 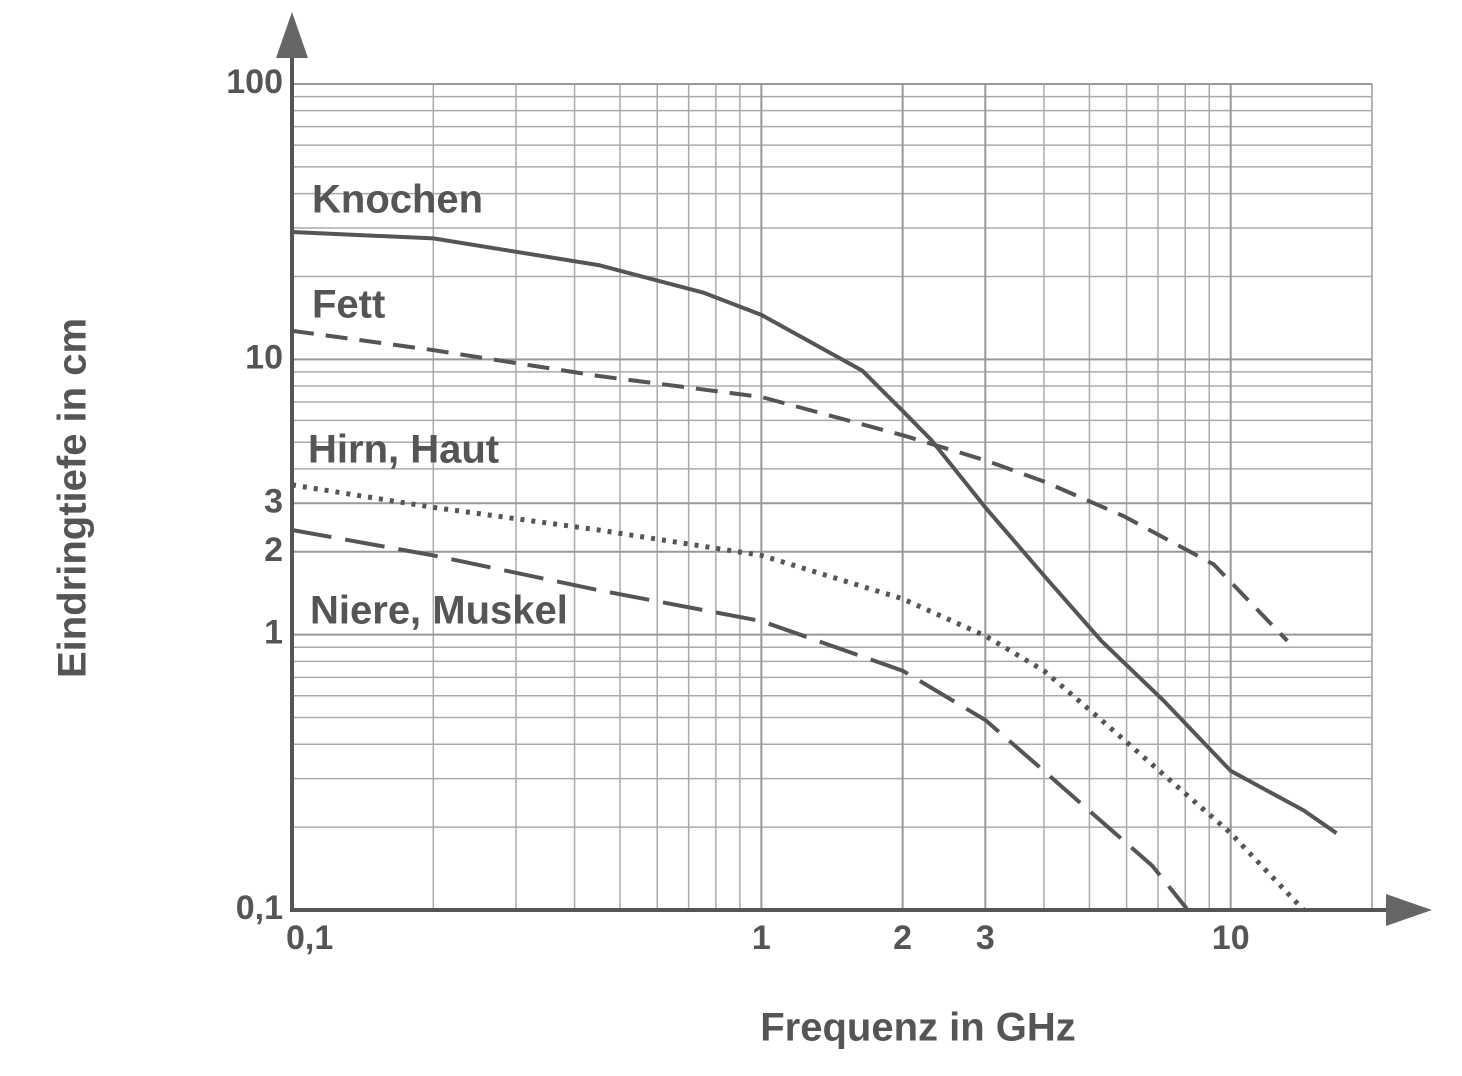 What do you see at coordinates (259, 908) in the screenshot?
I see `y-tick-label: 0,1` at bounding box center [259, 908].